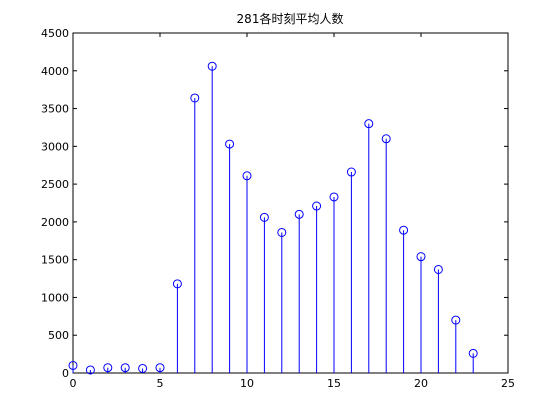 The width and height of the screenshot is (560, 420). Describe the element at coordinates (73, 383) in the screenshot. I see `x-tick-label: 0` at that location.